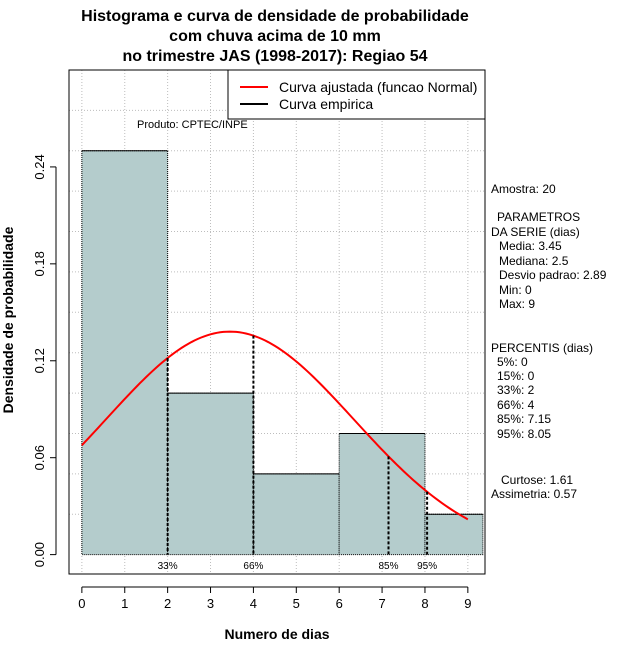 The width and height of the screenshot is (640, 660). I want to click on y-tick-label-1: 0.06, so click(39, 457).